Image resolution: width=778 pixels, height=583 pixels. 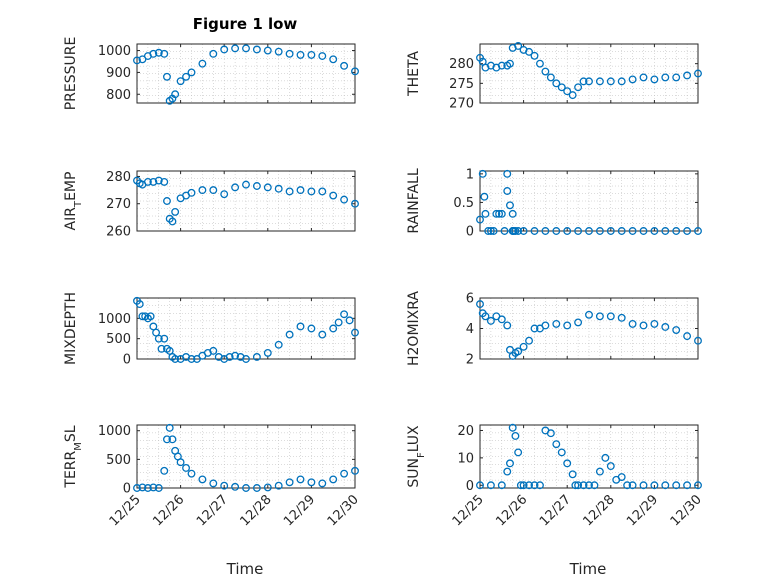 I want to click on y-tick-label: 900, so click(x=118, y=73).